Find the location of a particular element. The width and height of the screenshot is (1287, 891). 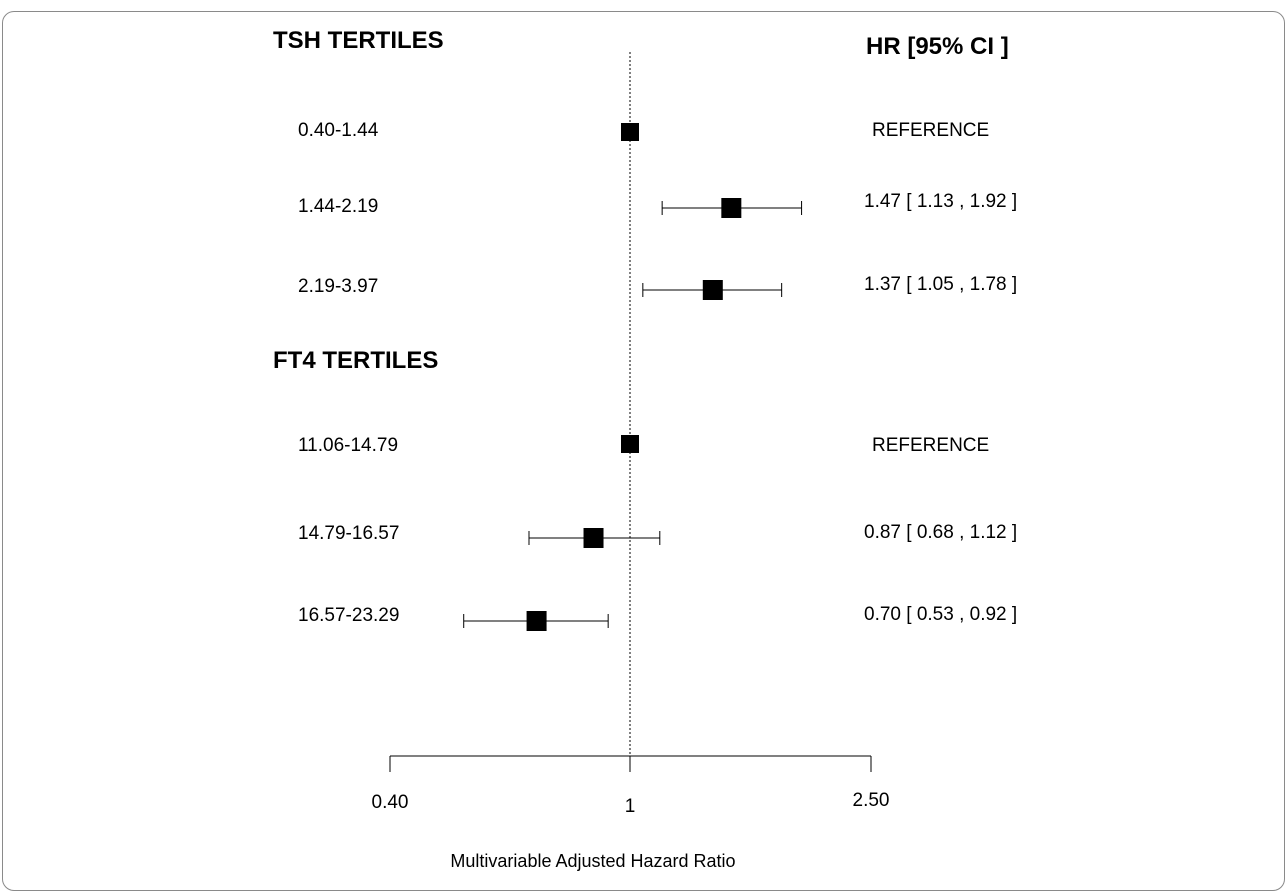

row-label: 16.57-23.29 is located at coordinates (348, 615).